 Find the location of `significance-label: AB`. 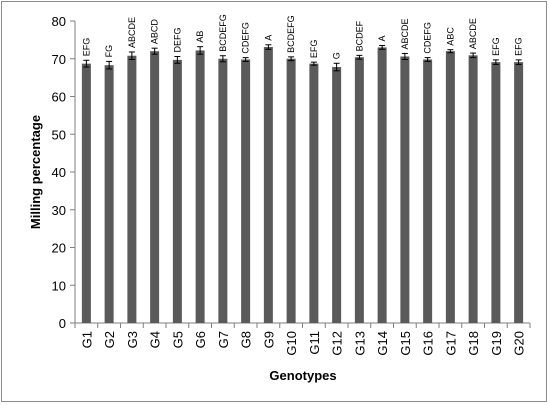

significance-label: AB is located at coordinates (200, 37).